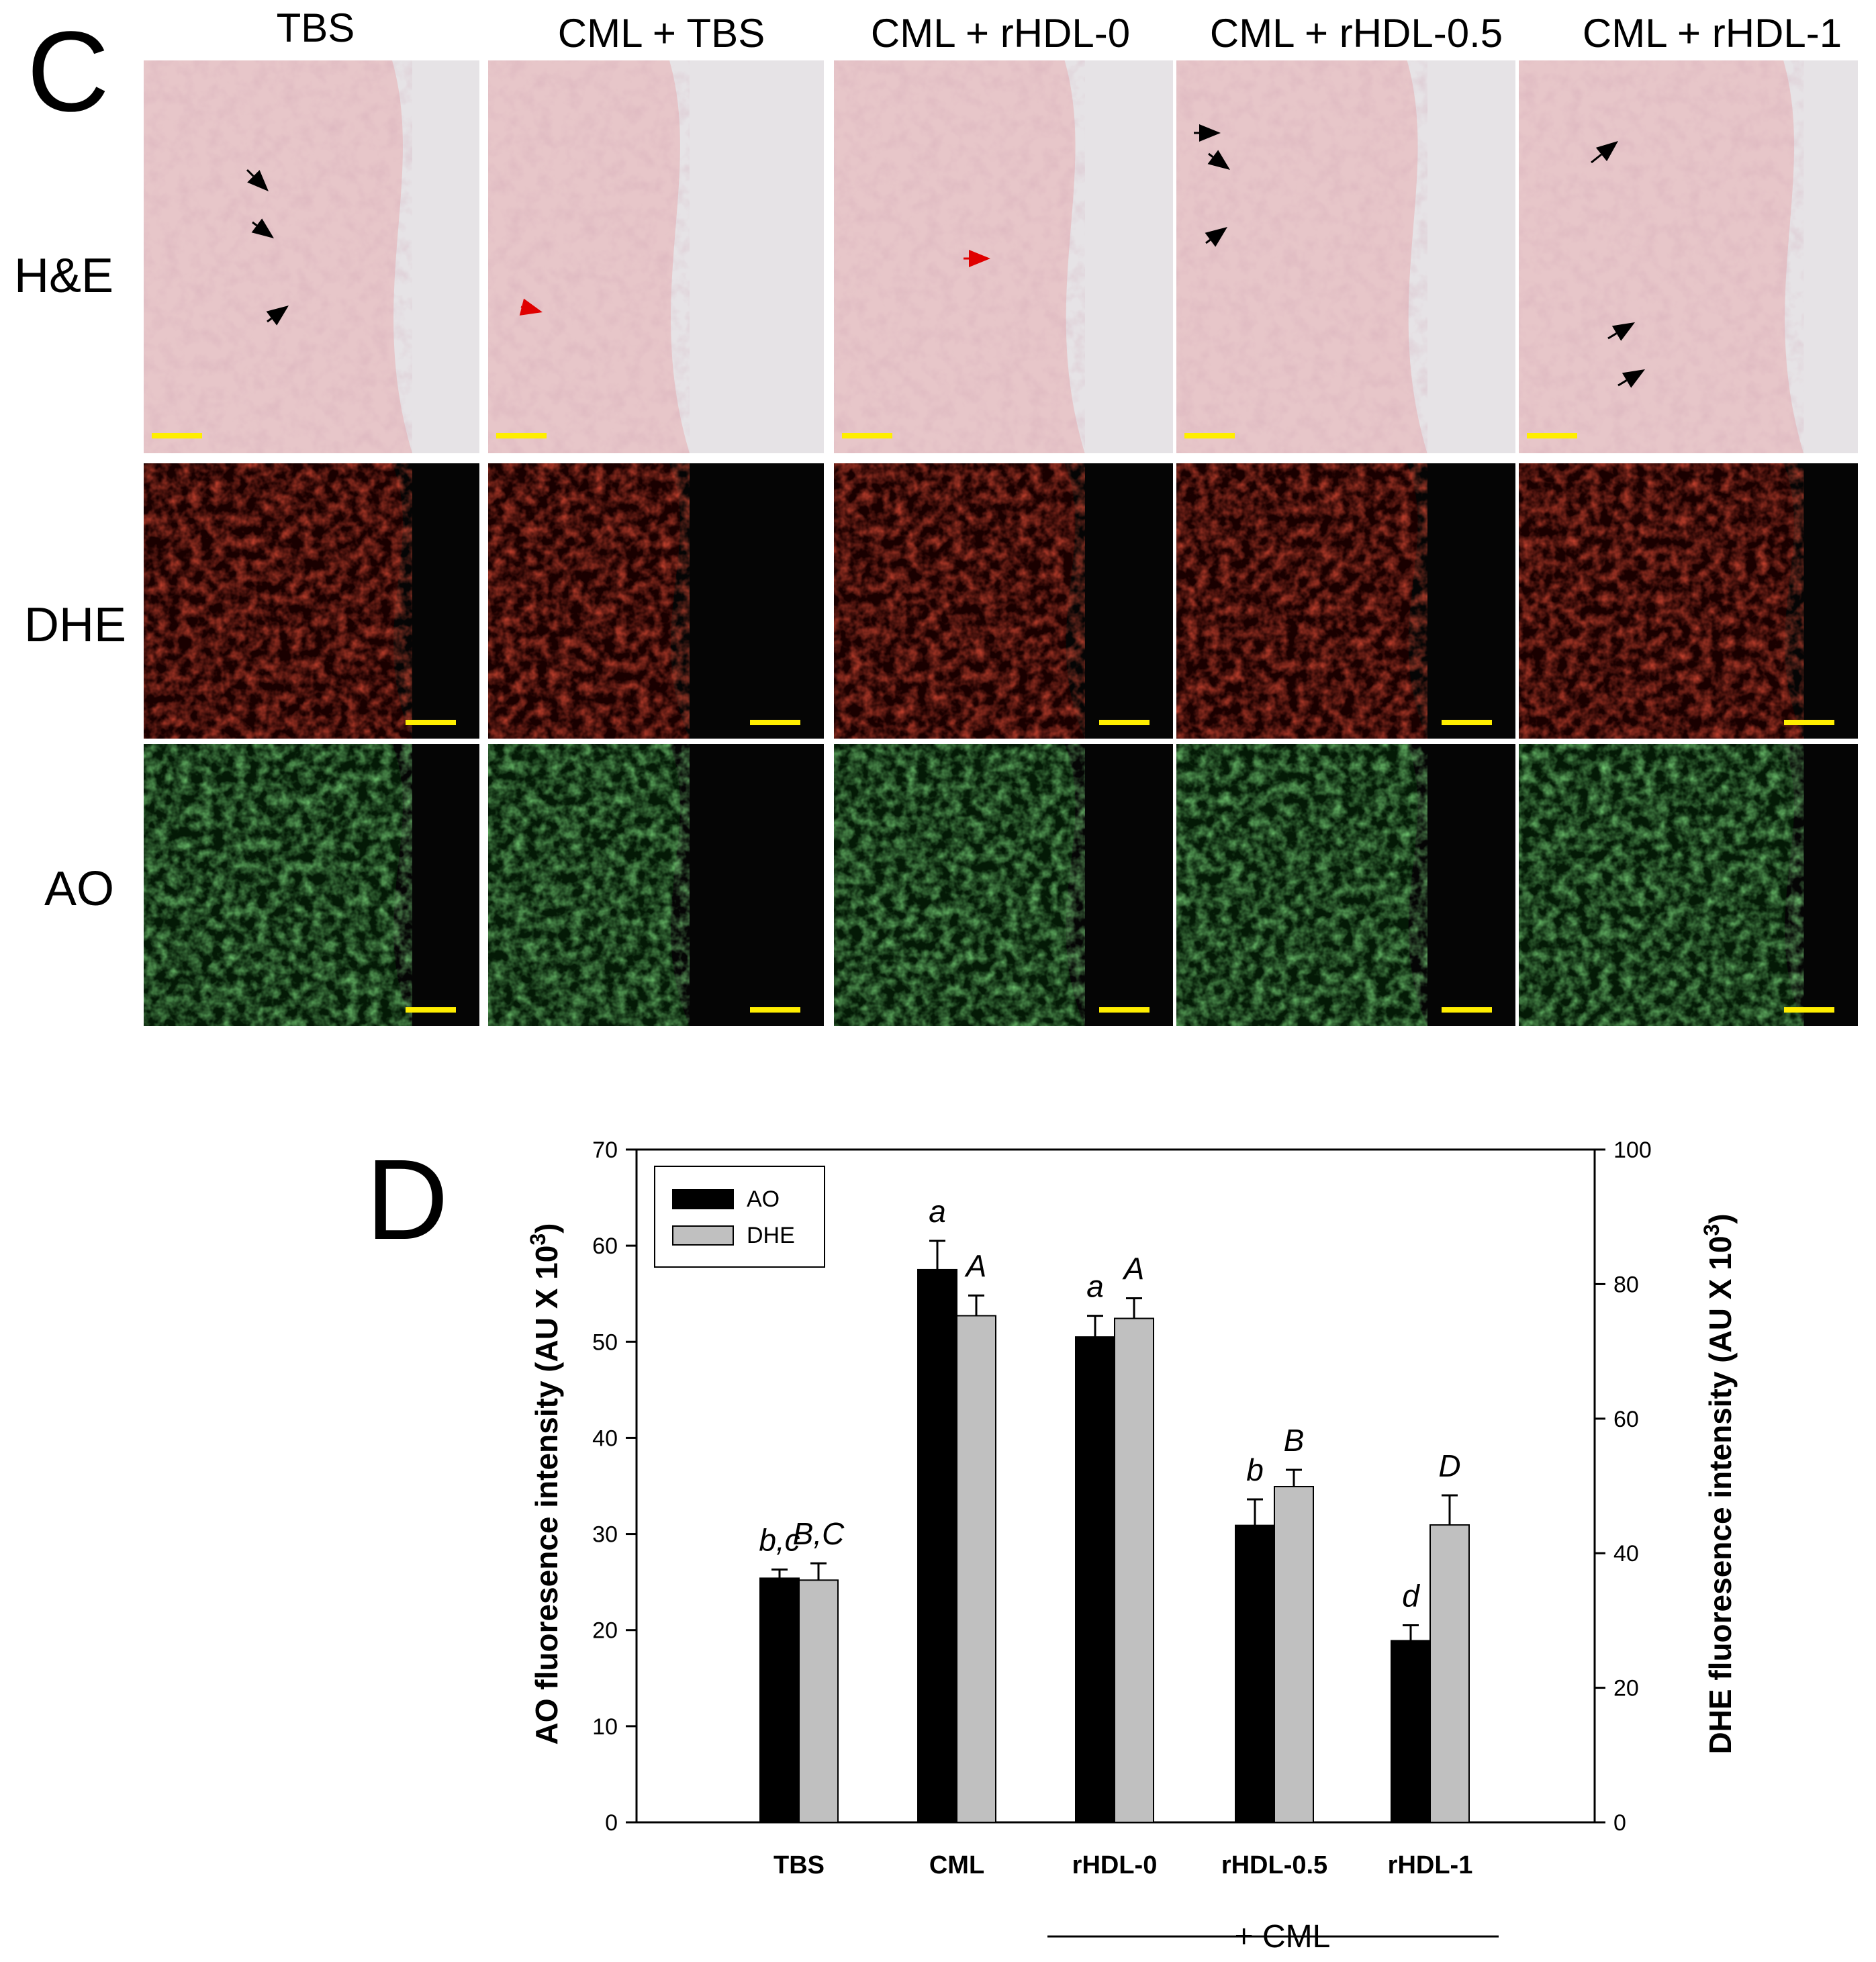  What do you see at coordinates (1619, 1823) in the screenshot?
I see `y-tick-label-right: 0` at bounding box center [1619, 1823].